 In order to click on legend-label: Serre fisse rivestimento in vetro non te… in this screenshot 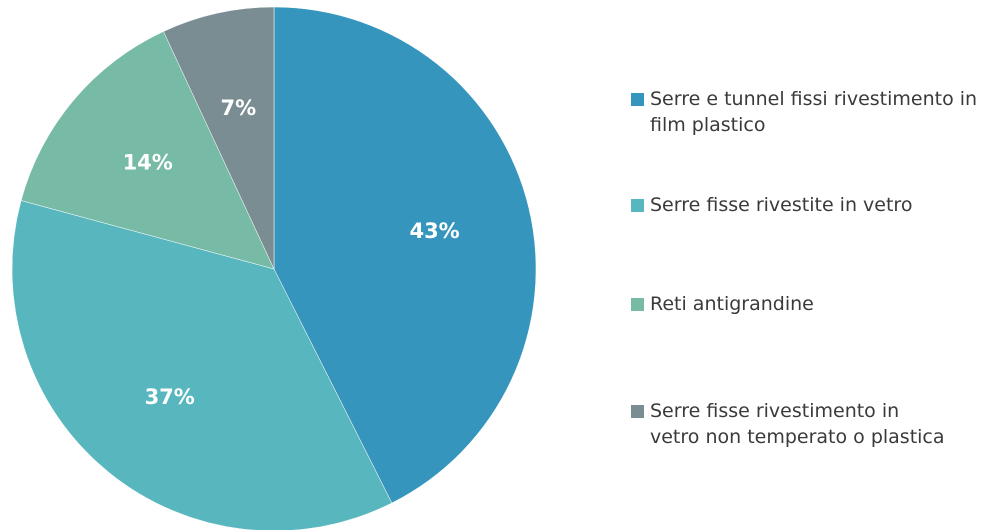, I will do `click(797, 424)`.